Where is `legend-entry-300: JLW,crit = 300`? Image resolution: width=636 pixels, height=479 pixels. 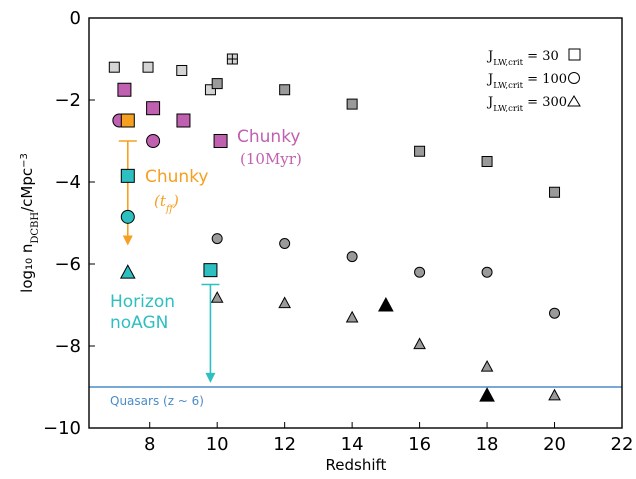 legend-entry-300: JLW,crit = 300 is located at coordinates (526, 104).